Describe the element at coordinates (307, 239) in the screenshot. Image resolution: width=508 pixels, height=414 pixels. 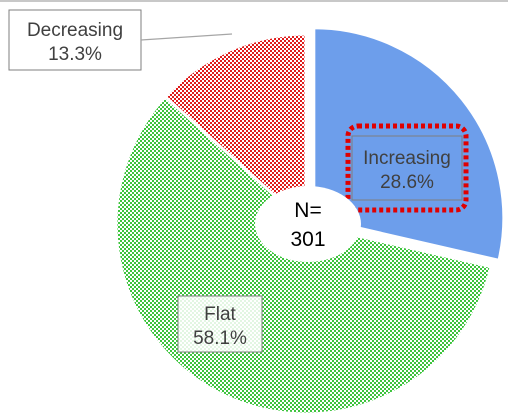
I see `center-label-line2: 301` at that location.